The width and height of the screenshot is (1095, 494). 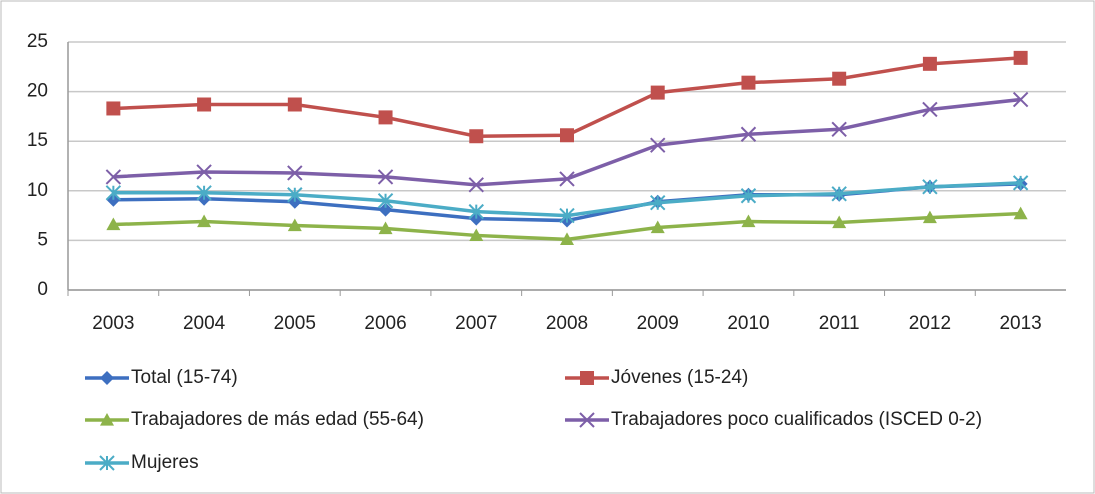 What do you see at coordinates (113, 323) in the screenshot?
I see `x-tick-label: 2003` at bounding box center [113, 323].